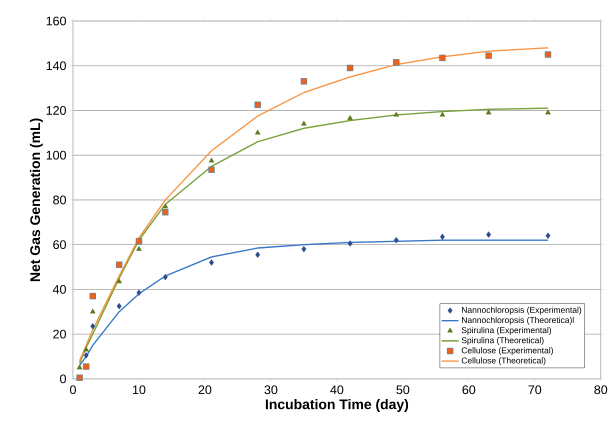 The image size is (611, 431). I want to click on legend-label: Nannochloropsis (Theoretica)l, so click(518, 320).